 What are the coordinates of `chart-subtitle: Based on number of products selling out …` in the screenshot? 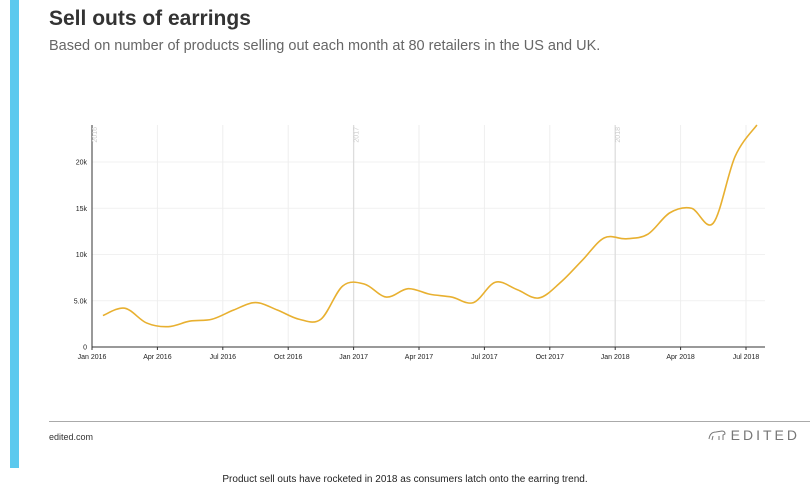 It's located at (325, 46).